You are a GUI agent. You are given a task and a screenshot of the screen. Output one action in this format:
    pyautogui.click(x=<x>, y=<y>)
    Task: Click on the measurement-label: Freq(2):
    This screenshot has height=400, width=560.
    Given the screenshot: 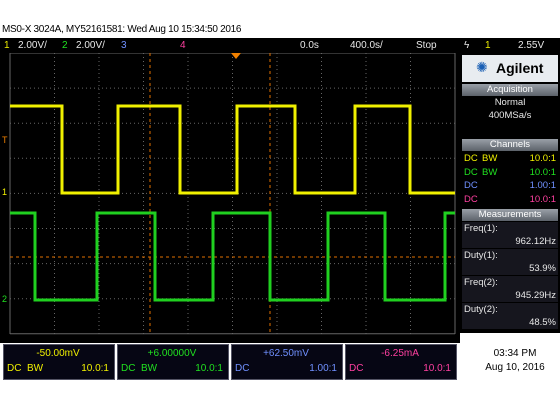 What is the action you would take?
    pyautogui.click(x=481, y=282)
    